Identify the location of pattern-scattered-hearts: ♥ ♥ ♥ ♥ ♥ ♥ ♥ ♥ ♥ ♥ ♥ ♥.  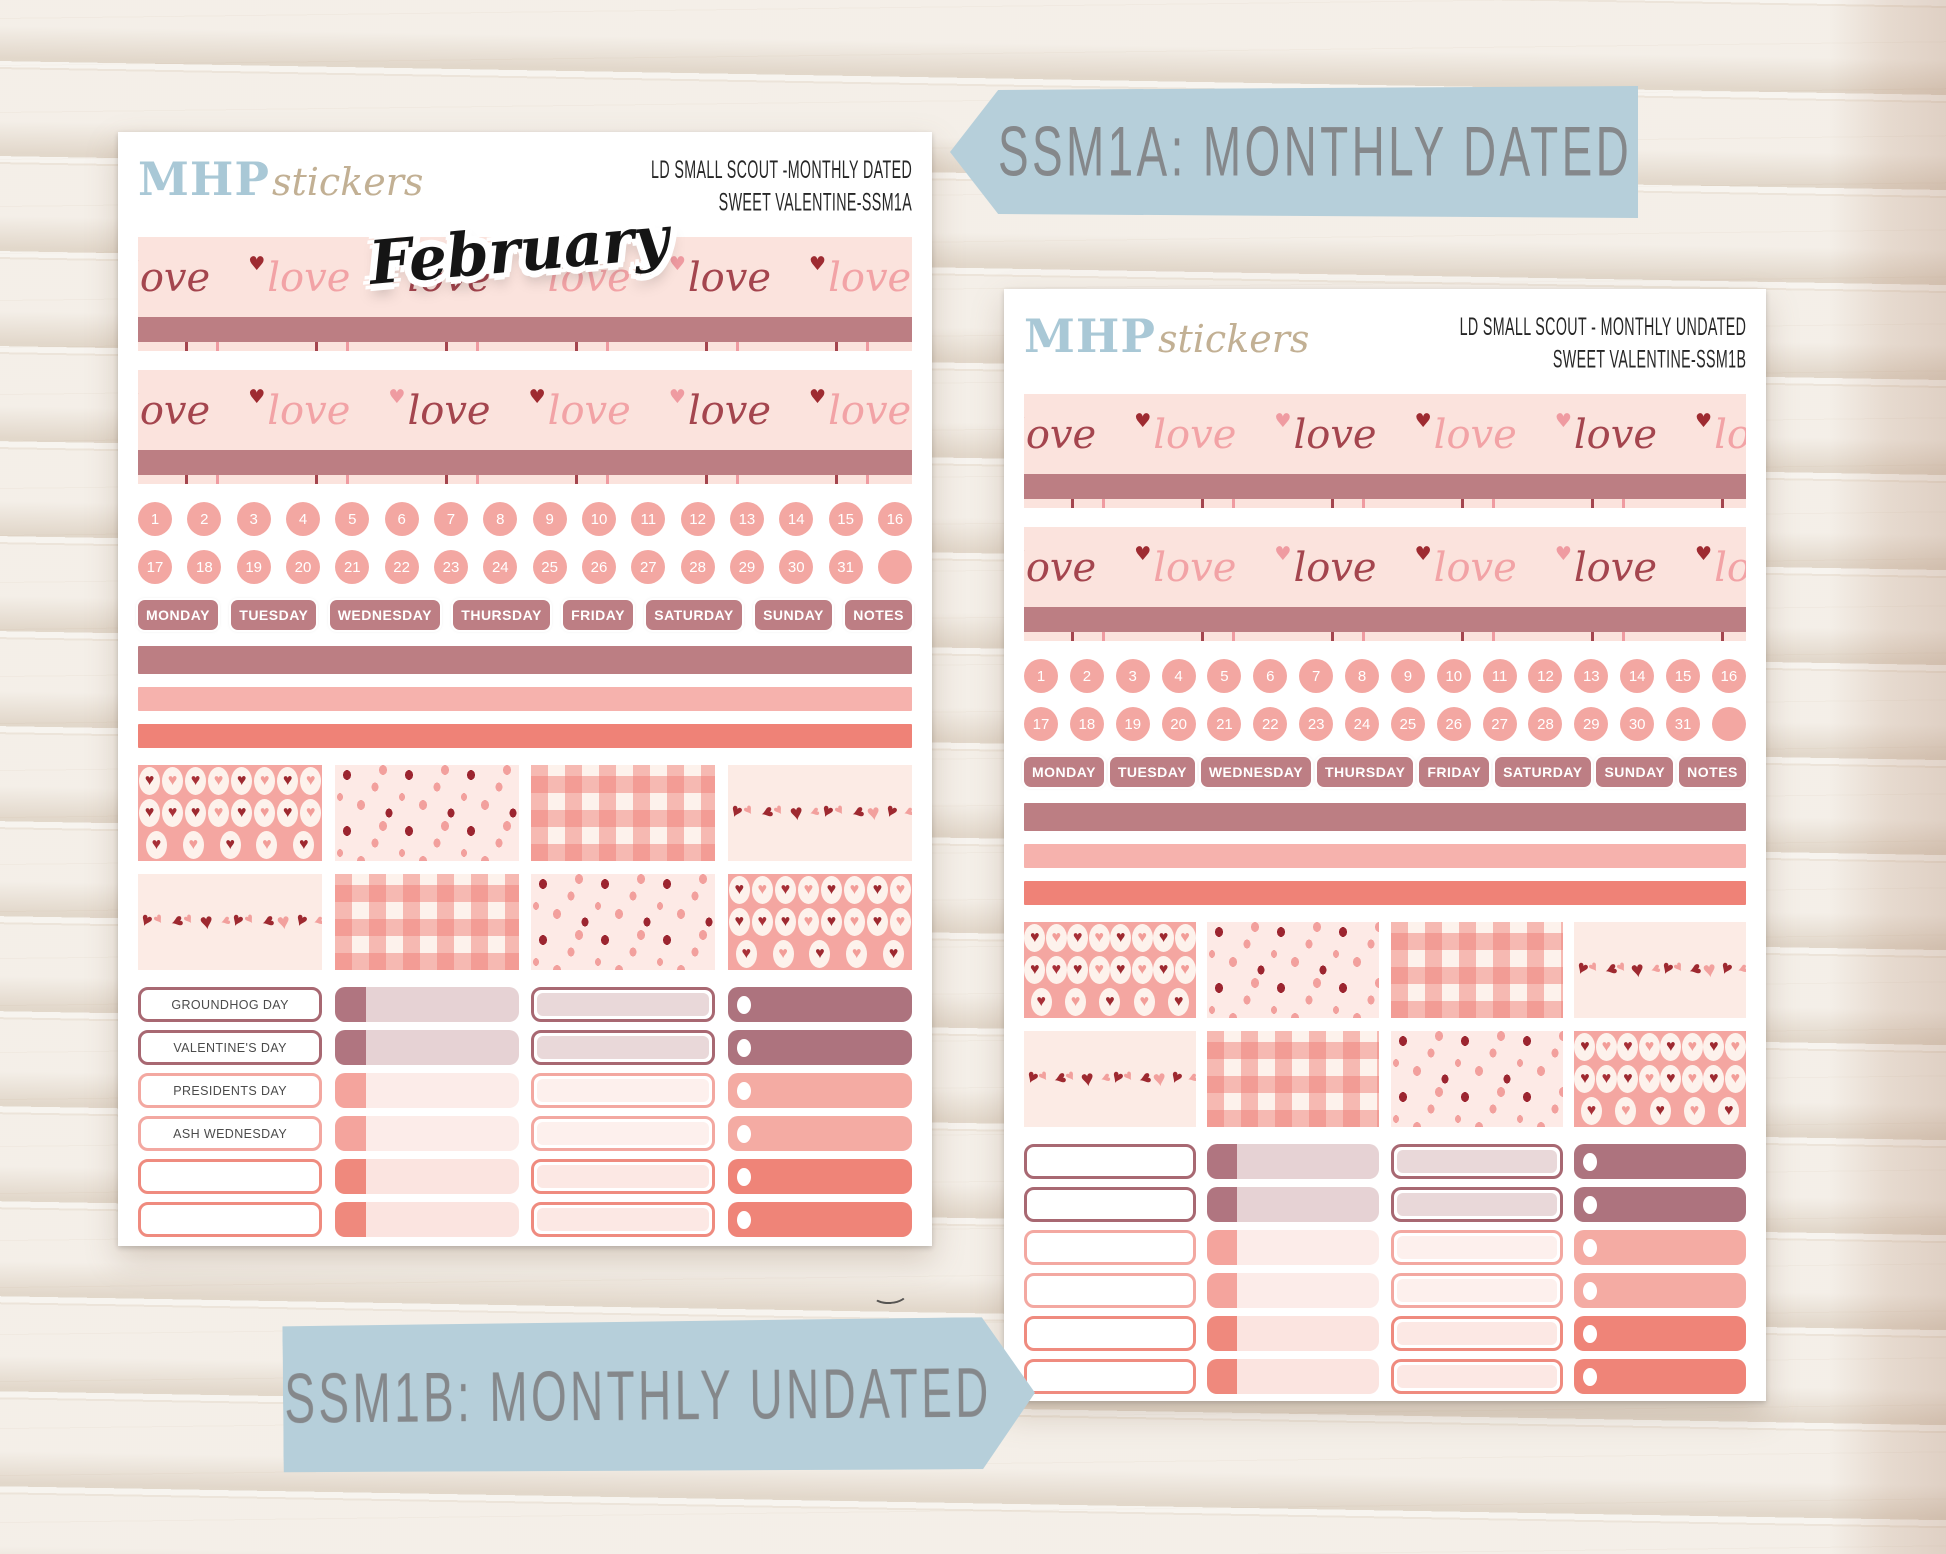
(819, 813).